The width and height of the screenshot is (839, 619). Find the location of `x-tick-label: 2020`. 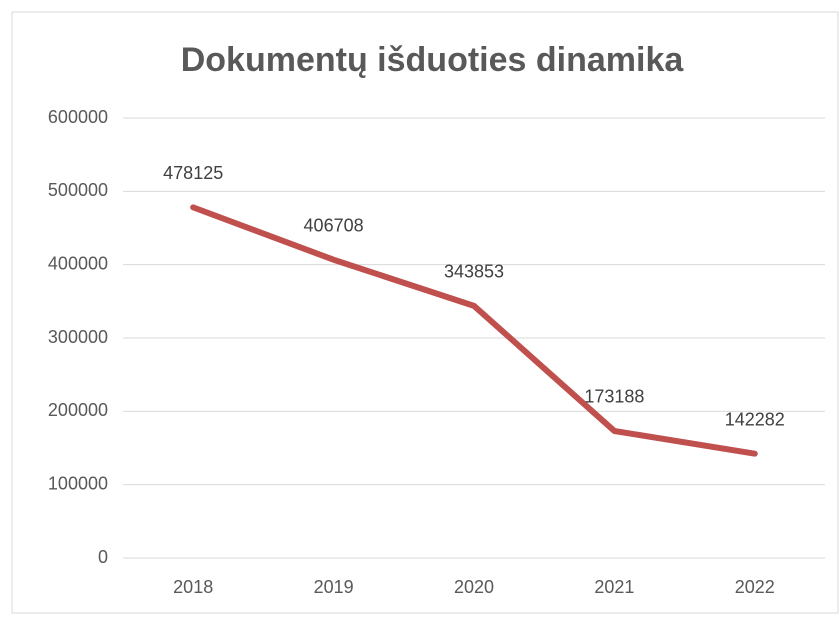

x-tick-label: 2020 is located at coordinates (474, 587).